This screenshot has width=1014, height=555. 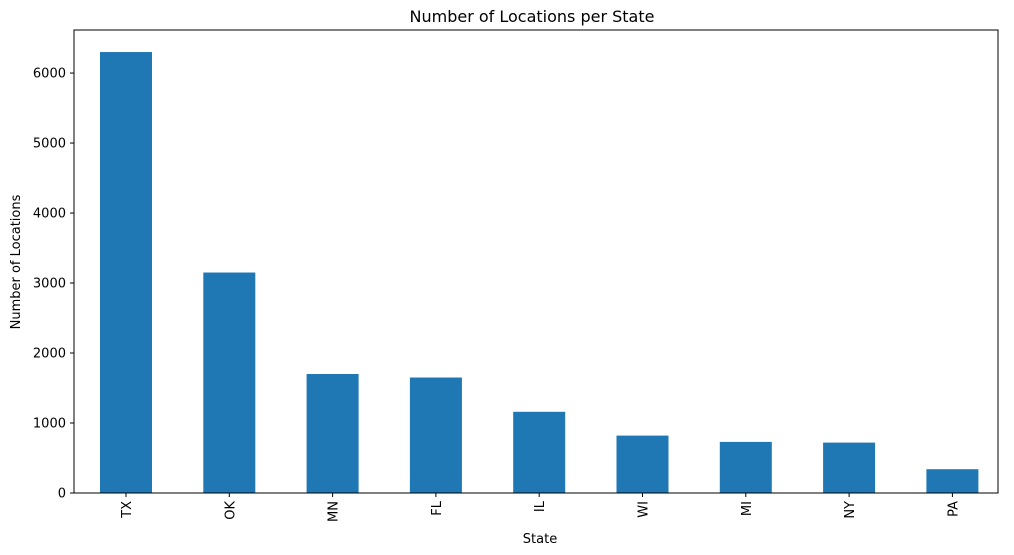 I want to click on x-tick-label: MN, so click(x=334, y=511).